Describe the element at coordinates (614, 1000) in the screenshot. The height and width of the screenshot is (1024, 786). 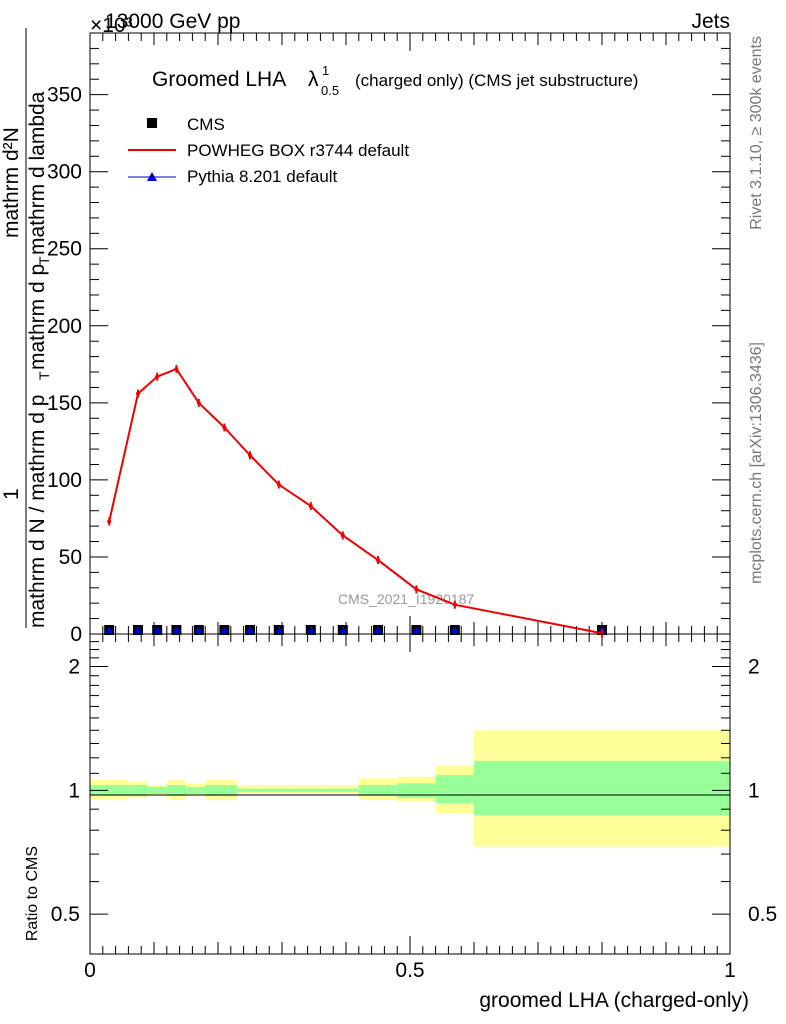
I see `x-axis-label: groomed LHA (charged-only)` at that location.